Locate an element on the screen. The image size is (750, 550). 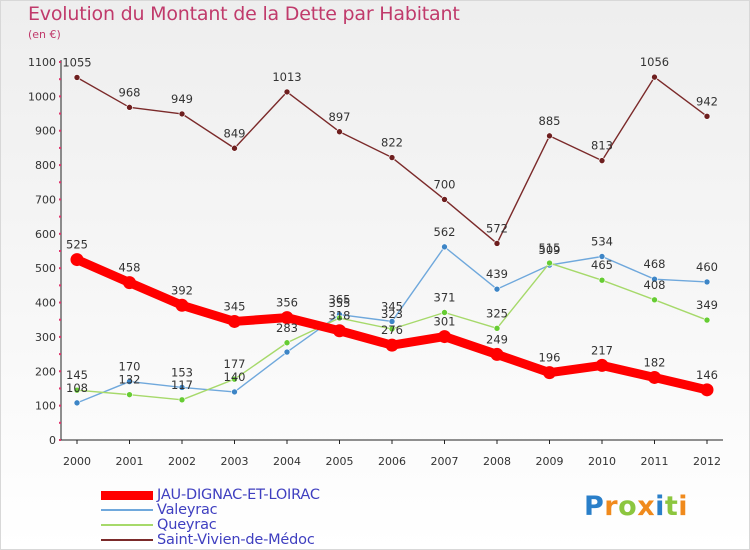
data-label-saint-vivien-de-medoc: 813 is located at coordinates (602, 146).